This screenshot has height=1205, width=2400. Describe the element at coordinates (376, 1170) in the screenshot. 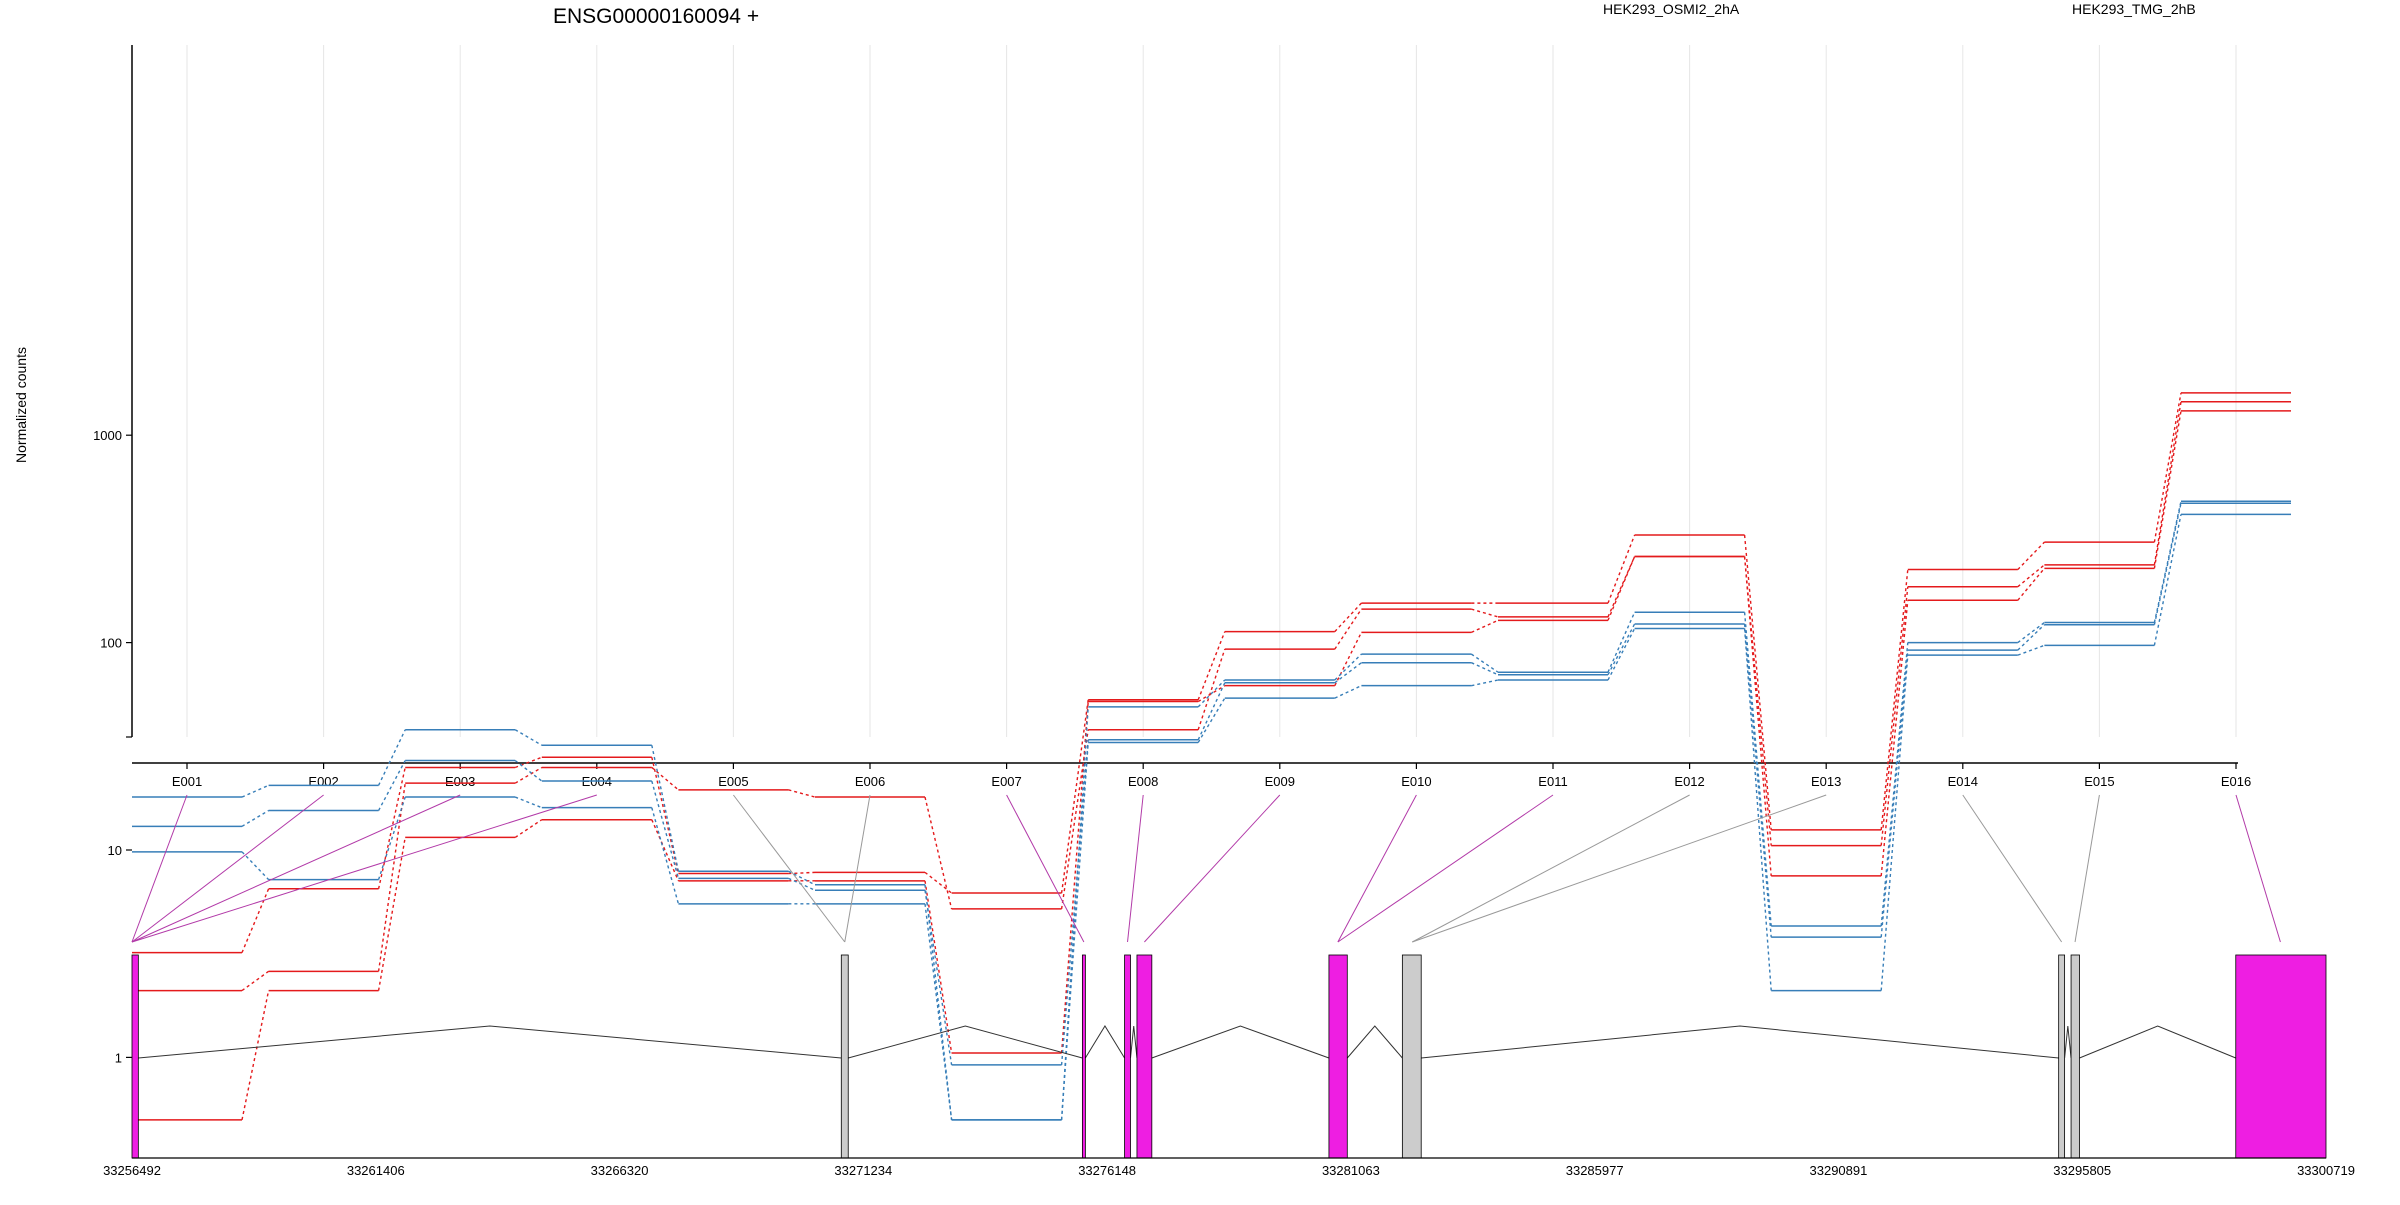

I see `coordinate-label: 33261406` at that location.